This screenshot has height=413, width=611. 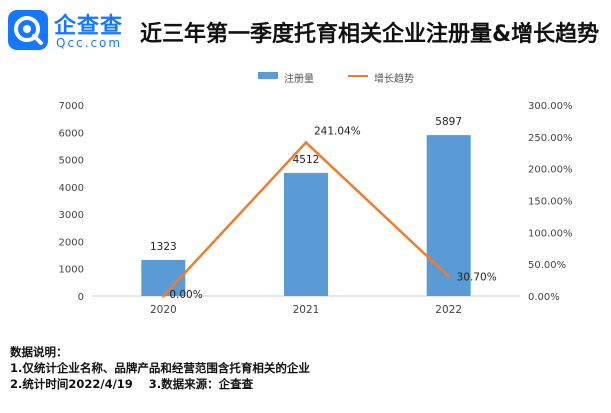 I want to click on y-right-tick-label: 0.00%, so click(x=544, y=297).